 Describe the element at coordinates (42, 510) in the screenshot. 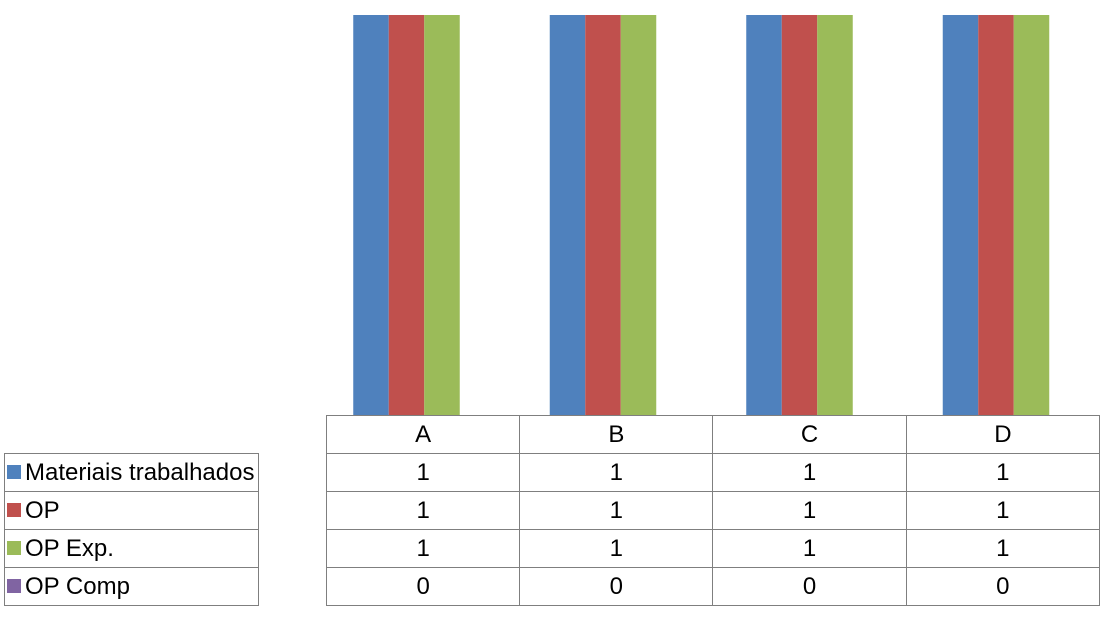

I see `legend-label: OP` at that location.